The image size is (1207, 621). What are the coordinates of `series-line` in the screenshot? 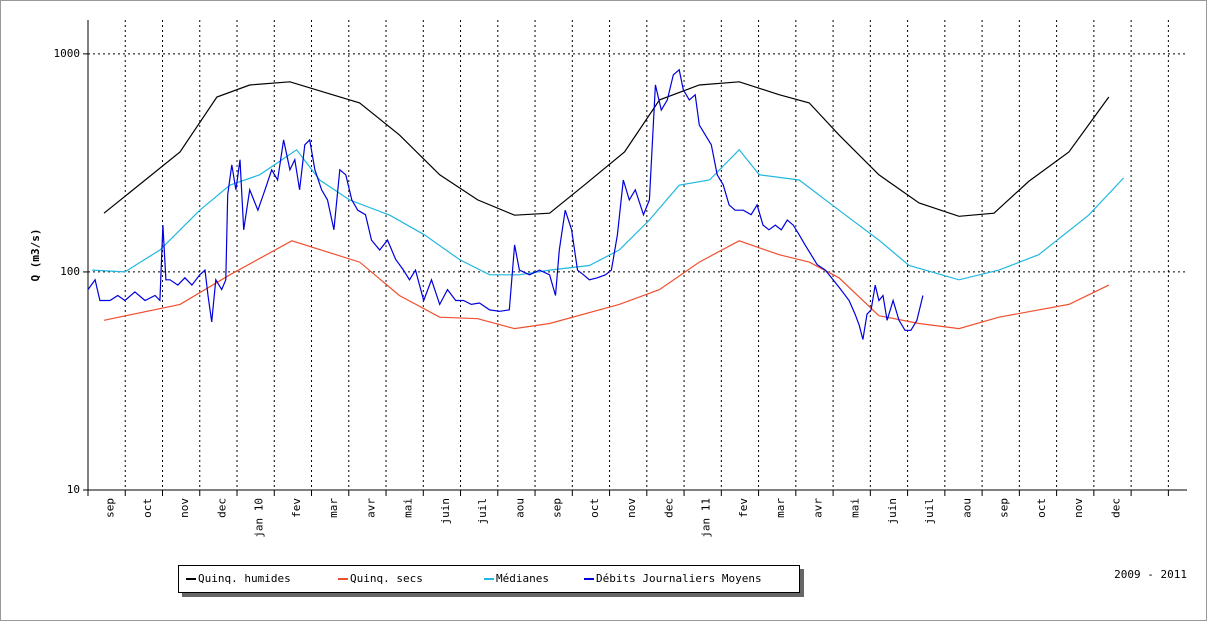 It's located at (606, 285).